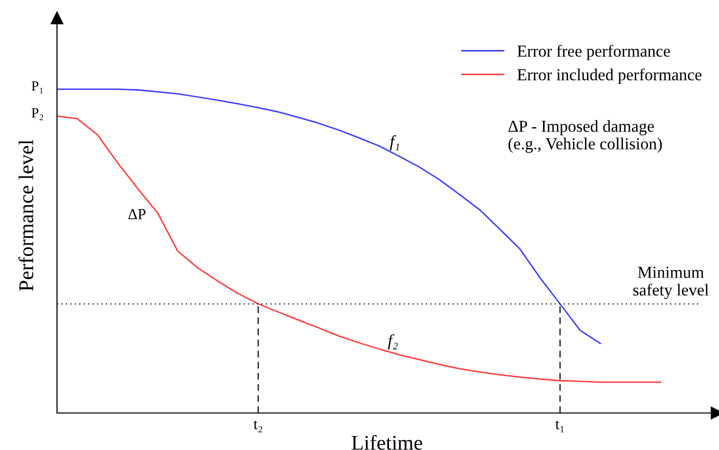 The image size is (719, 450). Describe the element at coordinates (559, 426) in the screenshot. I see `x-tick-label: t₁` at that location.